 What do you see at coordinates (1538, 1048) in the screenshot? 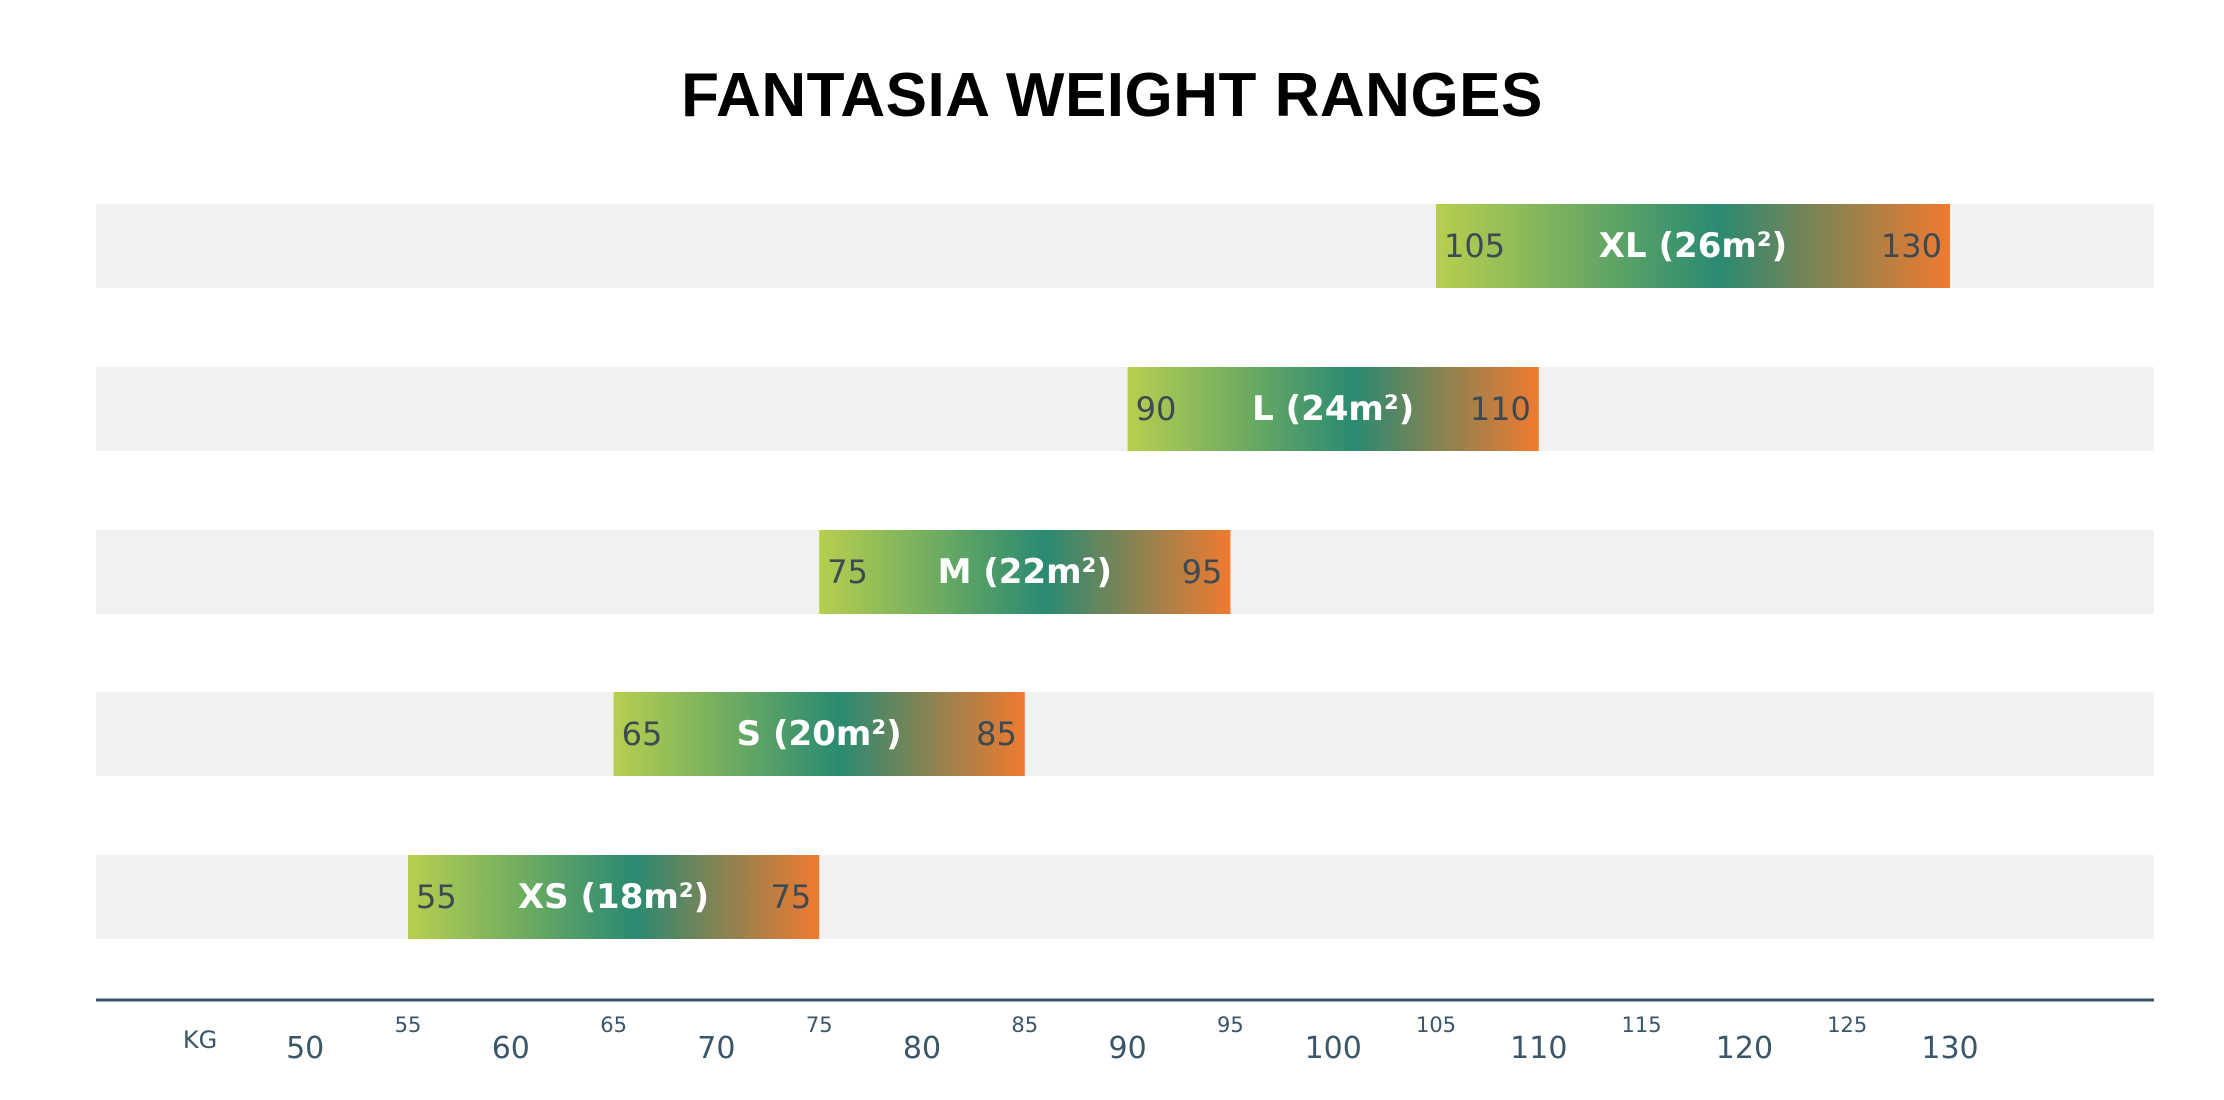
I see `x-tick-label: 110` at bounding box center [1538, 1048].